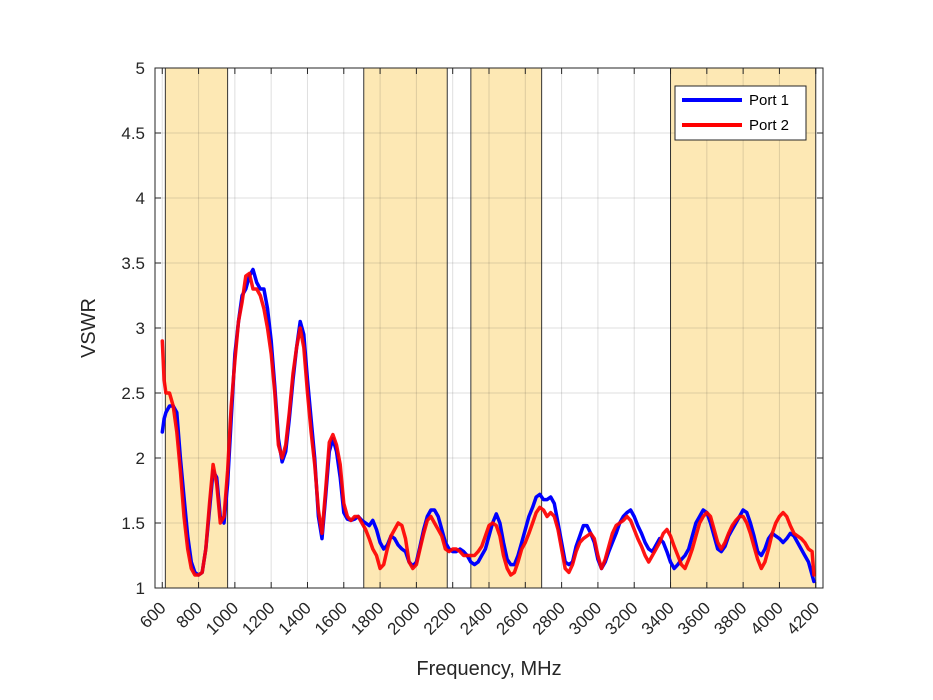 Image resolution: width=933 pixels, height=700 pixels. Describe the element at coordinates (89, 328) in the screenshot. I see `y-axis-label: VSWR` at that location.